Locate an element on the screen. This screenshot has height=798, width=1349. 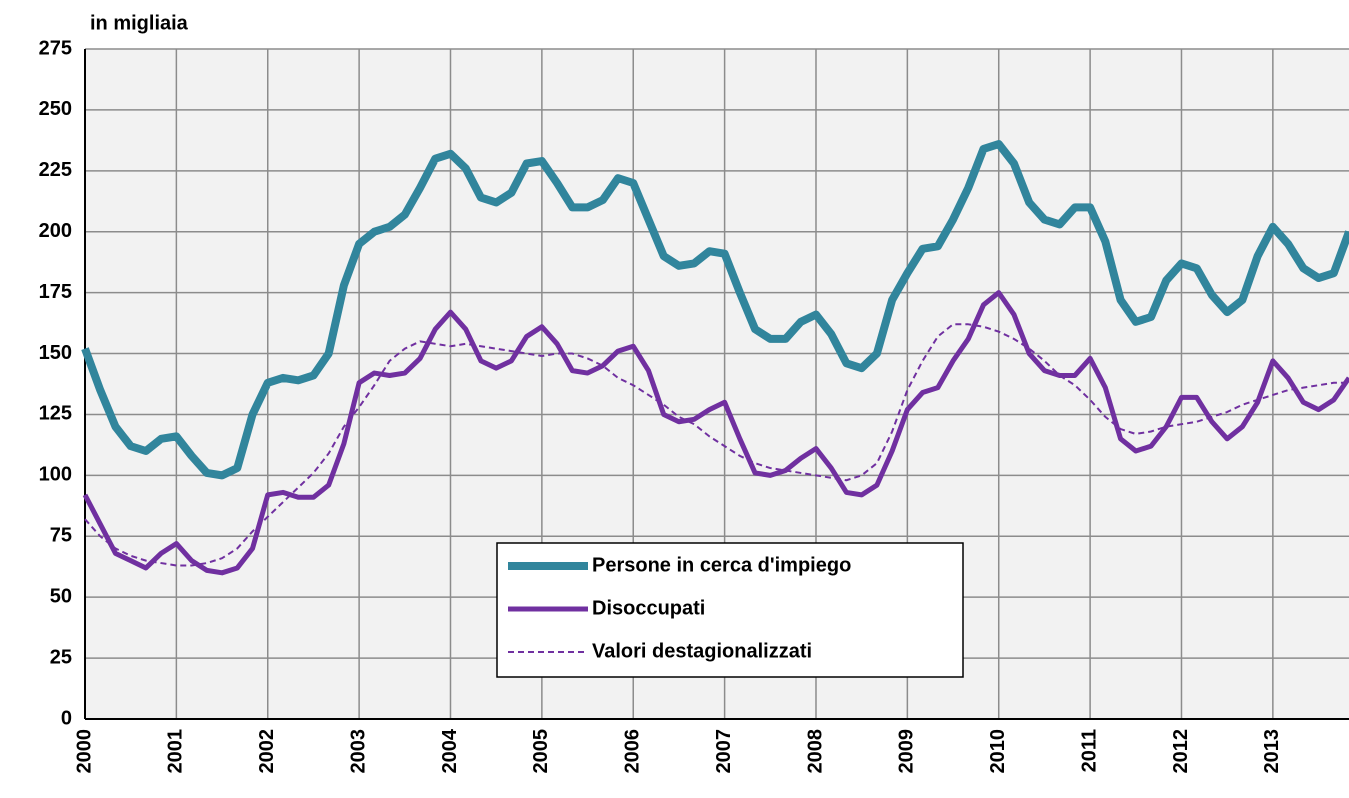
x-tick-label: 2013 is located at coordinates (1272, 751).